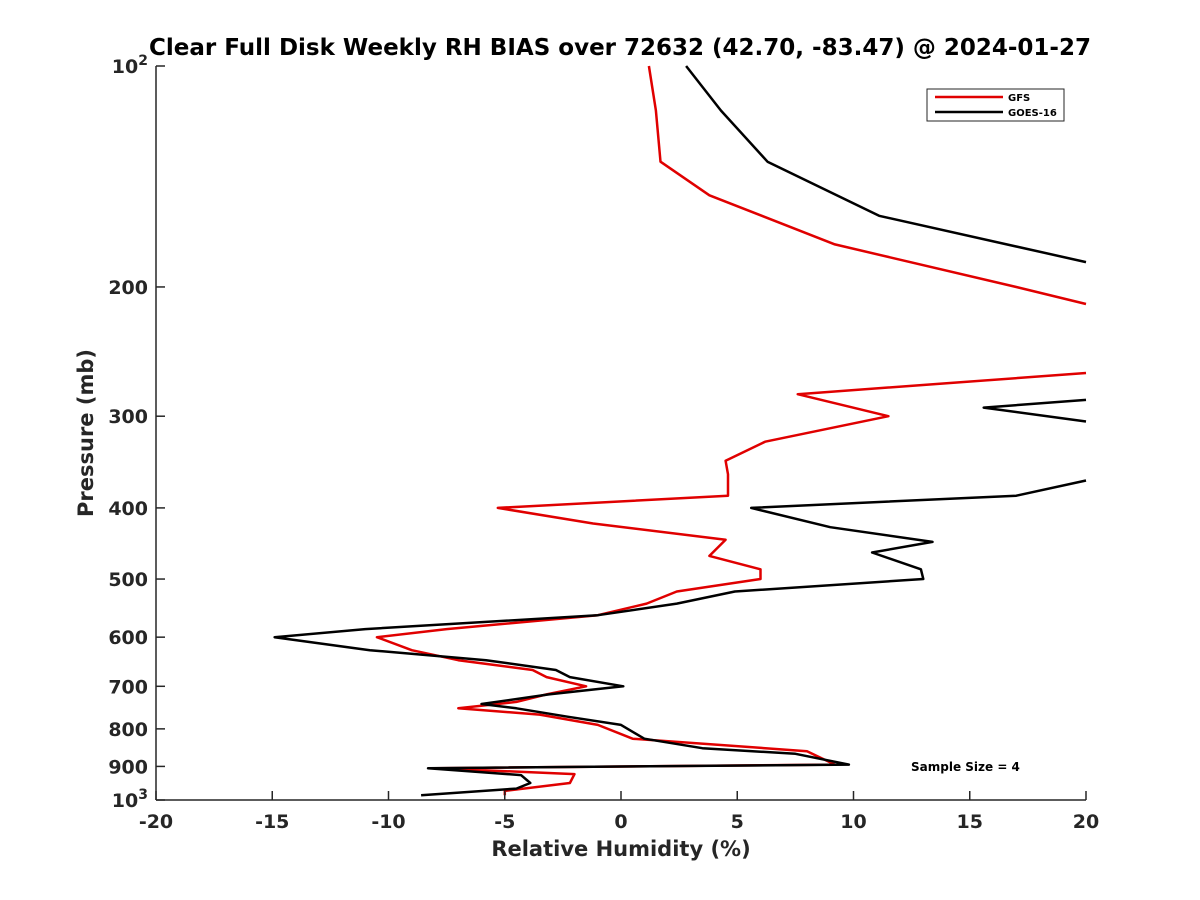 Image resolution: width=1200 pixels, height=900 pixels. I want to click on sample-size-annotation: Sample Size = 4, so click(965, 767).